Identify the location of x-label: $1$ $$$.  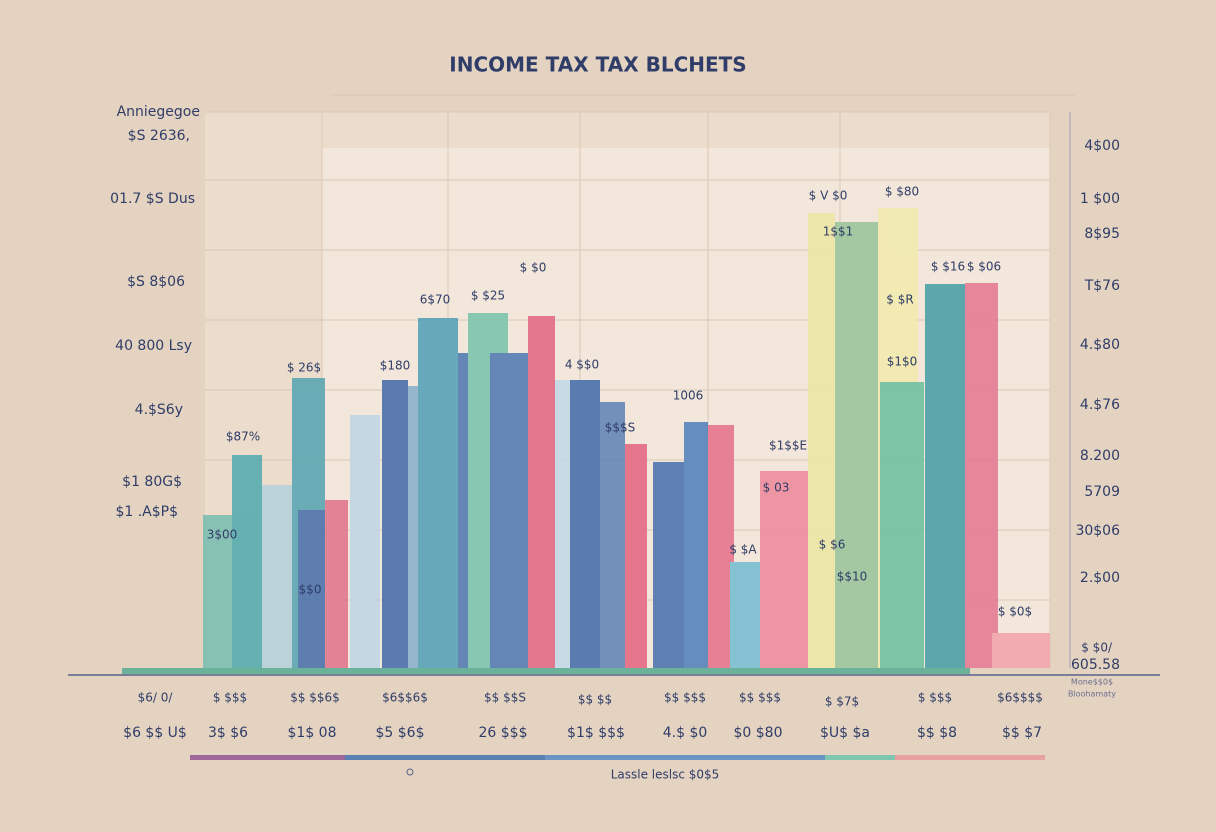
(596, 733).